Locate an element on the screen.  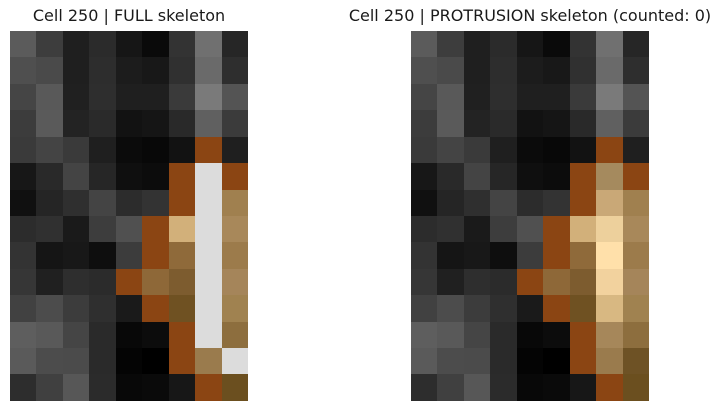
panel-title-full-skeleton: Cell 250 | FULL skeleton is located at coordinates (129, 15).